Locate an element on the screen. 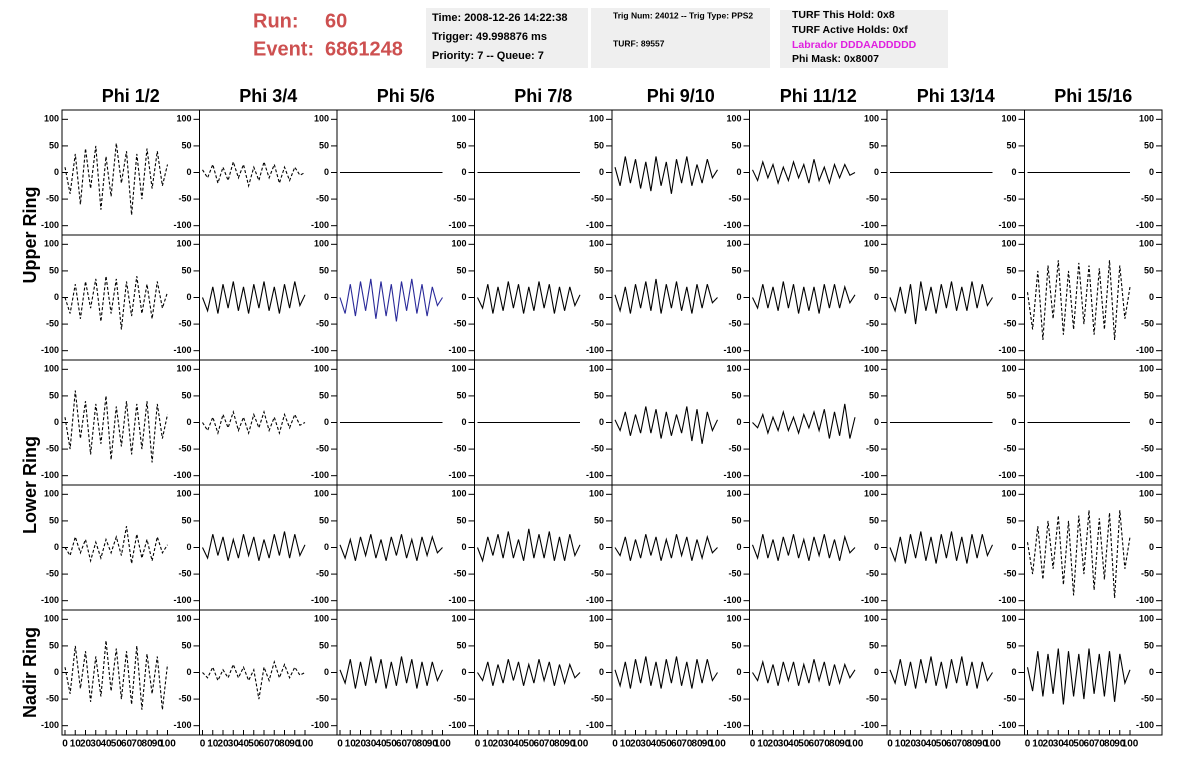  column-title: Phi 13/14 is located at coordinates (956, 96).